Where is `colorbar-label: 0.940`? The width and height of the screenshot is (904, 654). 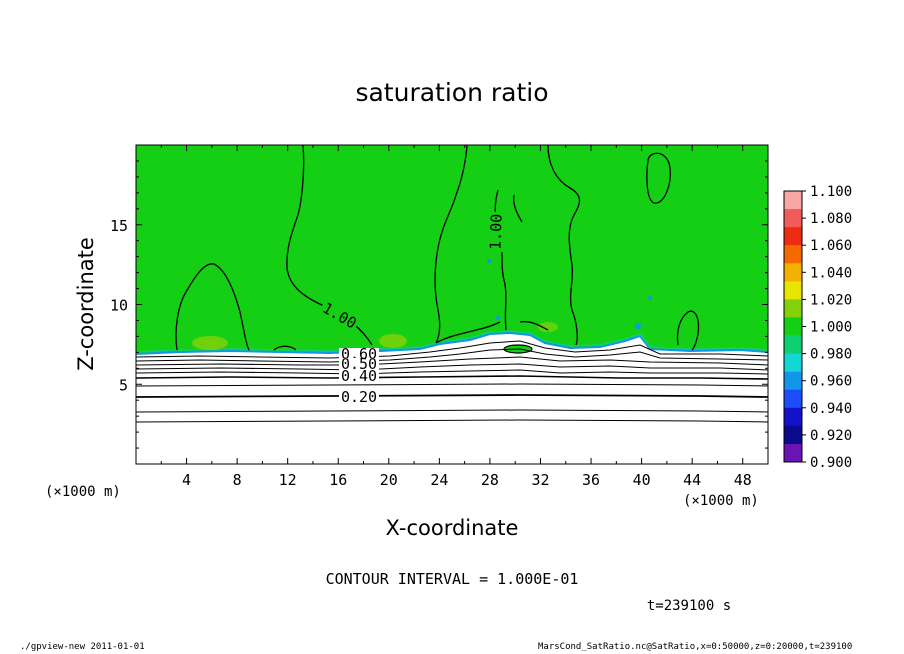
colorbar-label: 0.940 is located at coordinates (831, 409).